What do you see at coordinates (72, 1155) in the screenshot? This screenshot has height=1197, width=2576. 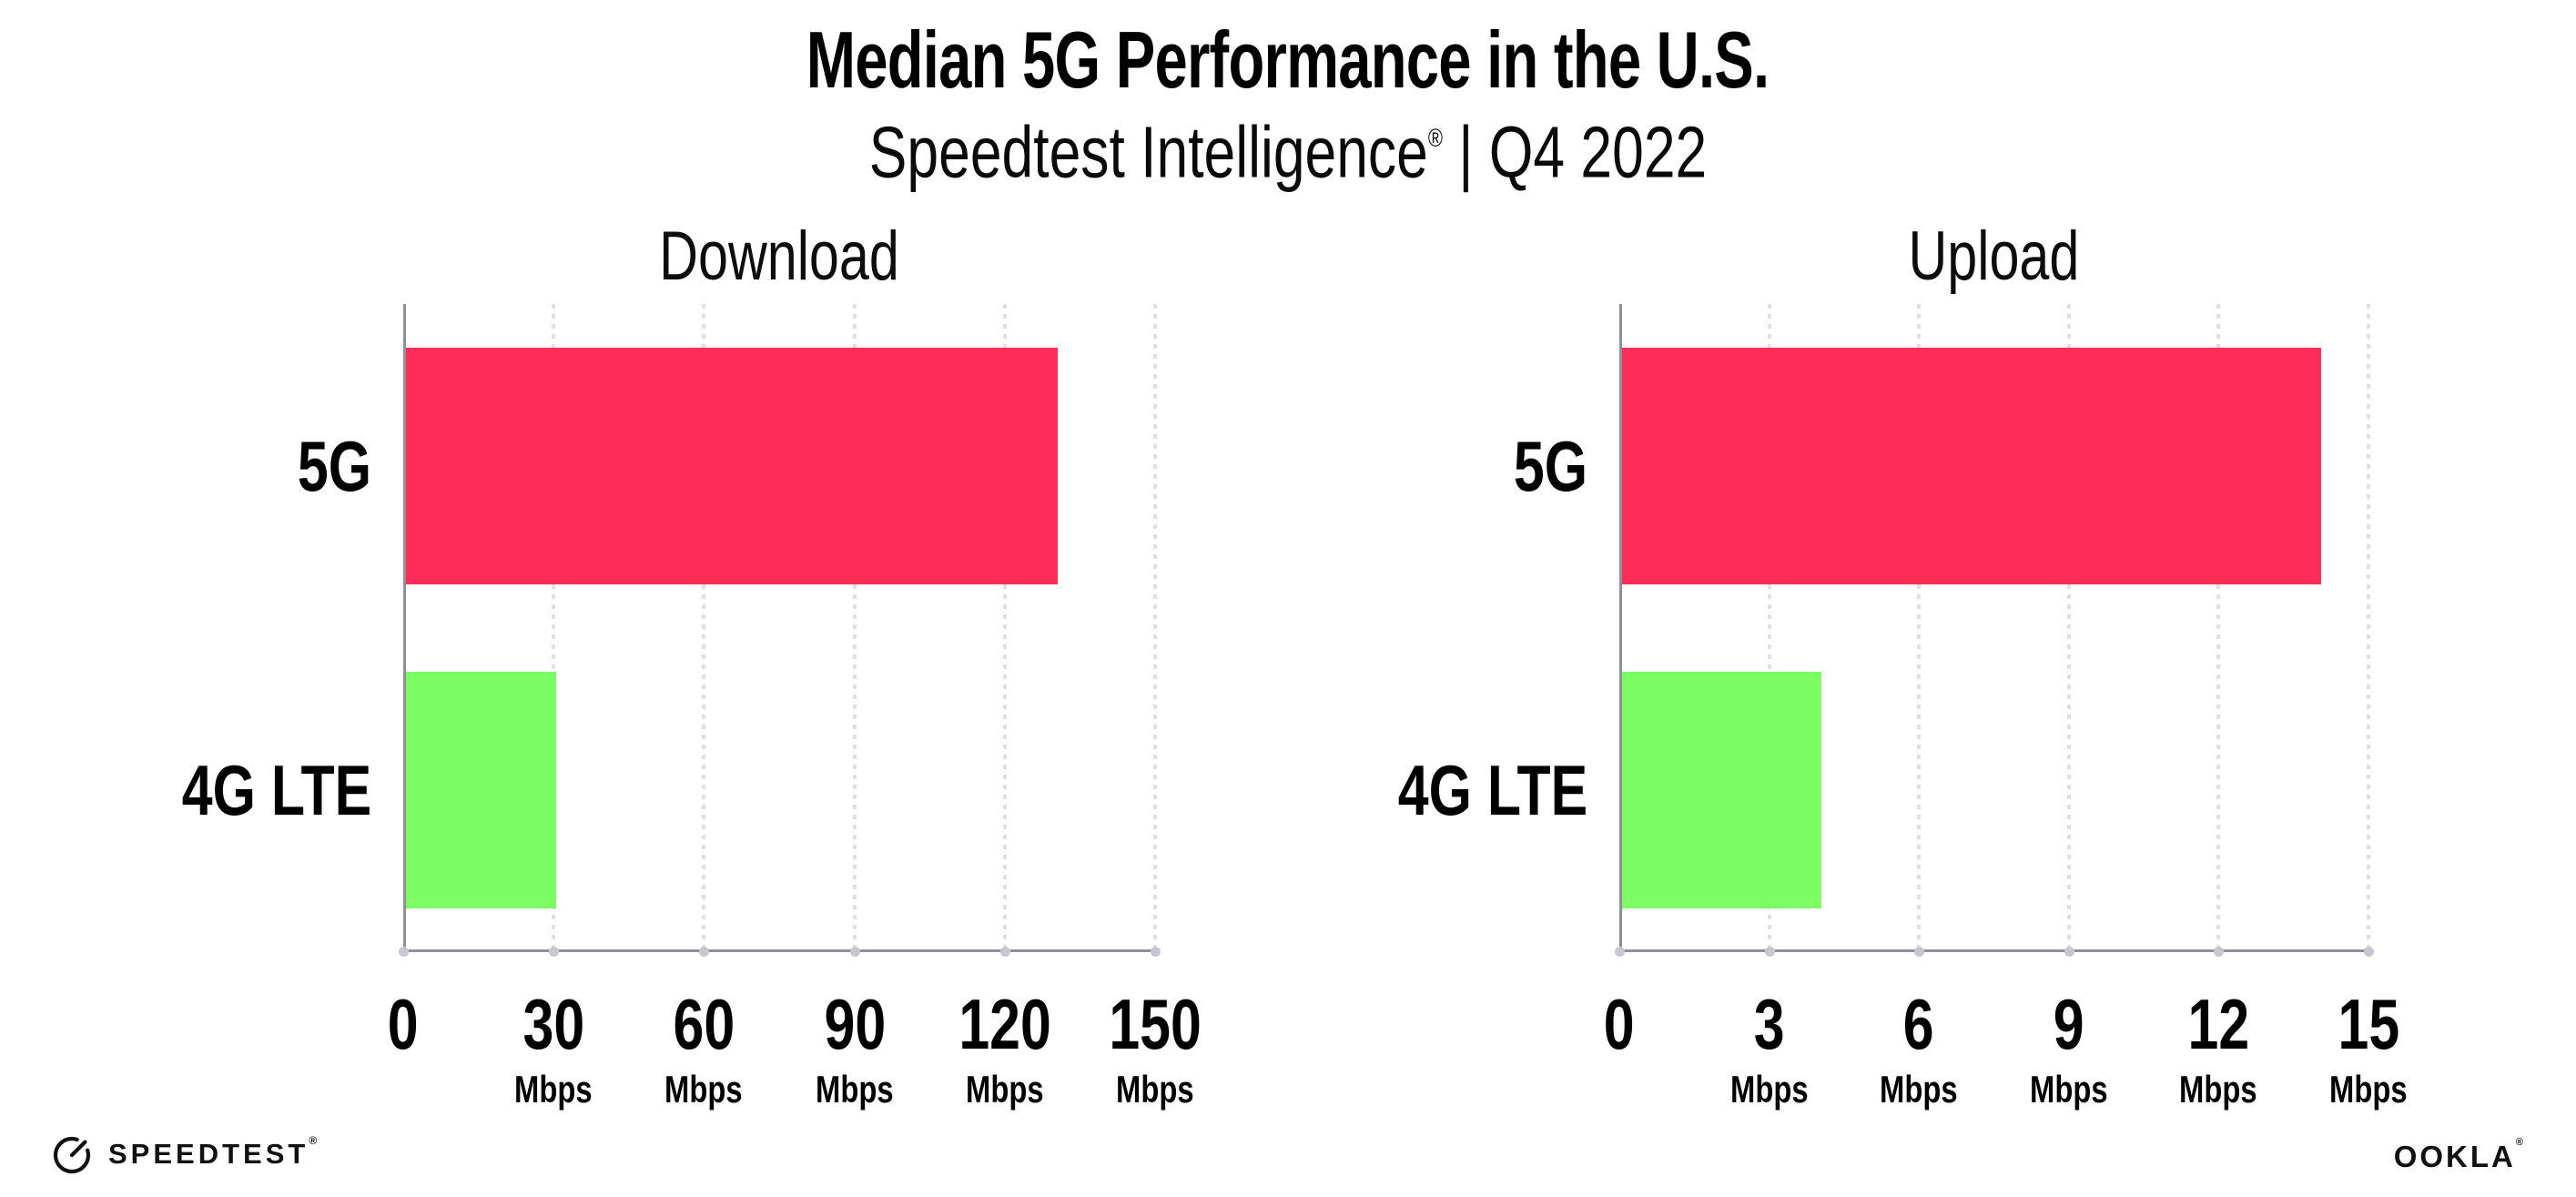 I see `speedtest-gauge-icon` at bounding box center [72, 1155].